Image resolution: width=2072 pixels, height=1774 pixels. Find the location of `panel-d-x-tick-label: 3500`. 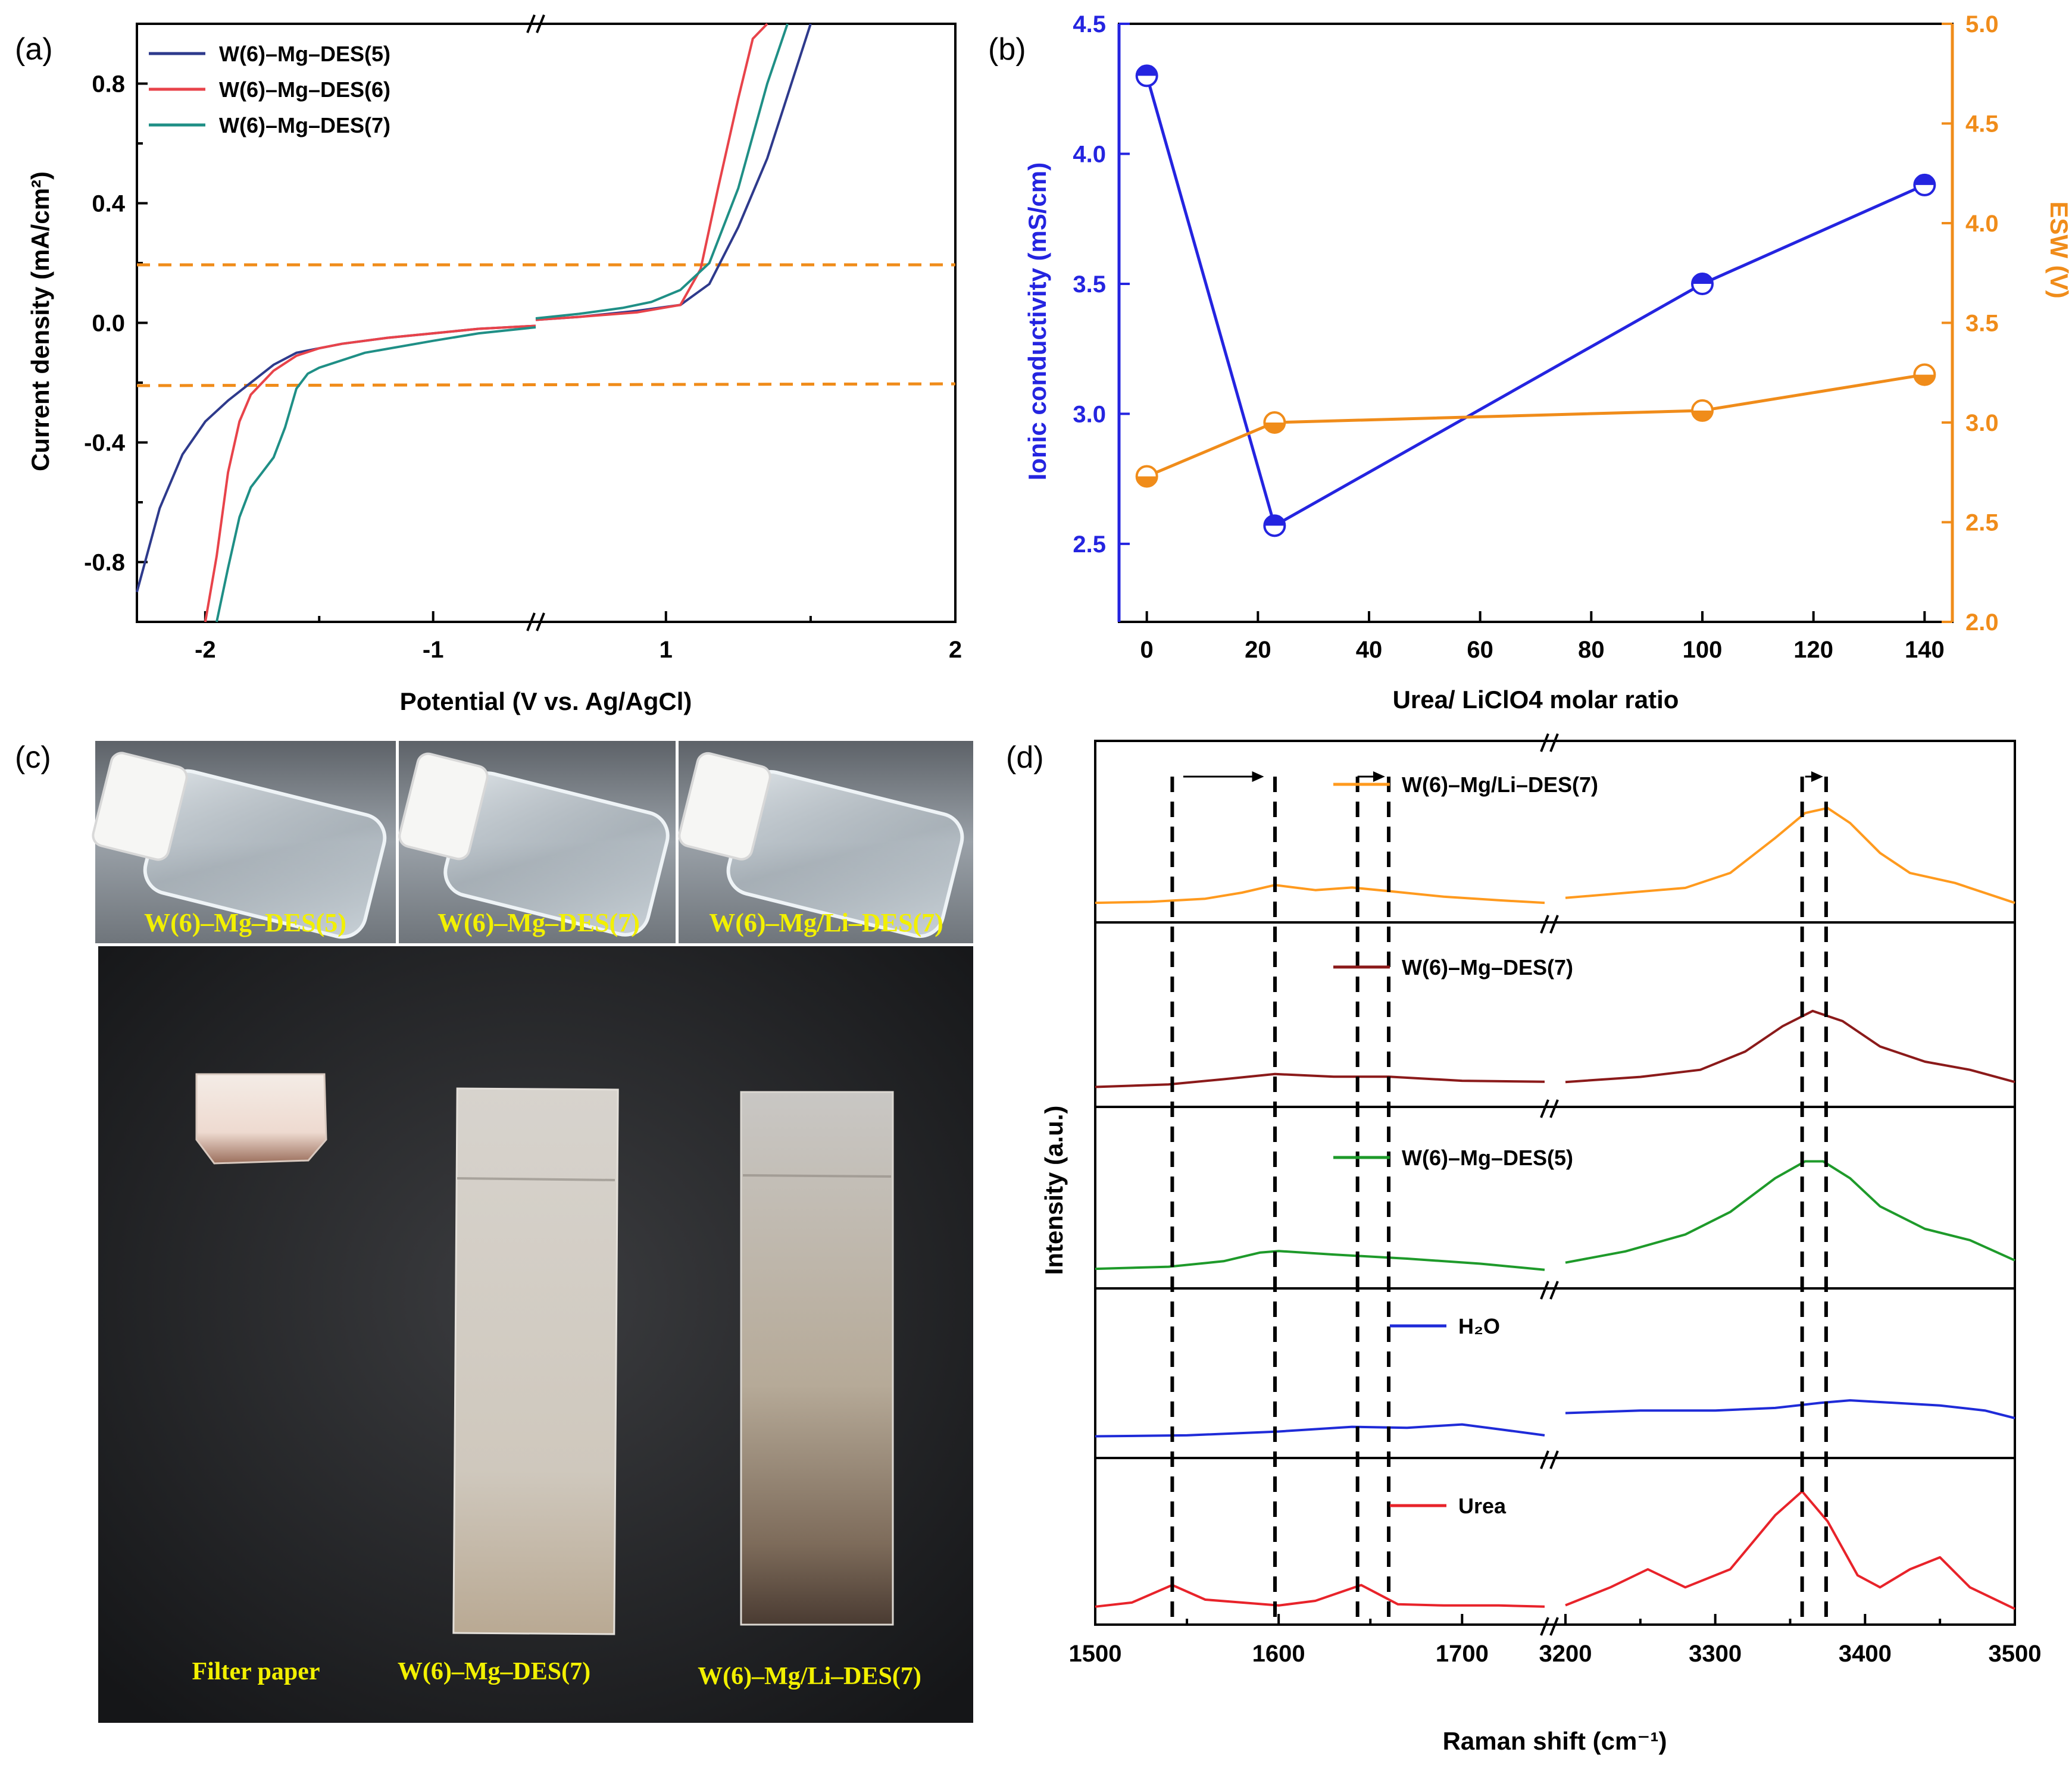

panel-d-x-tick-label: 3500 is located at coordinates (2015, 1654).